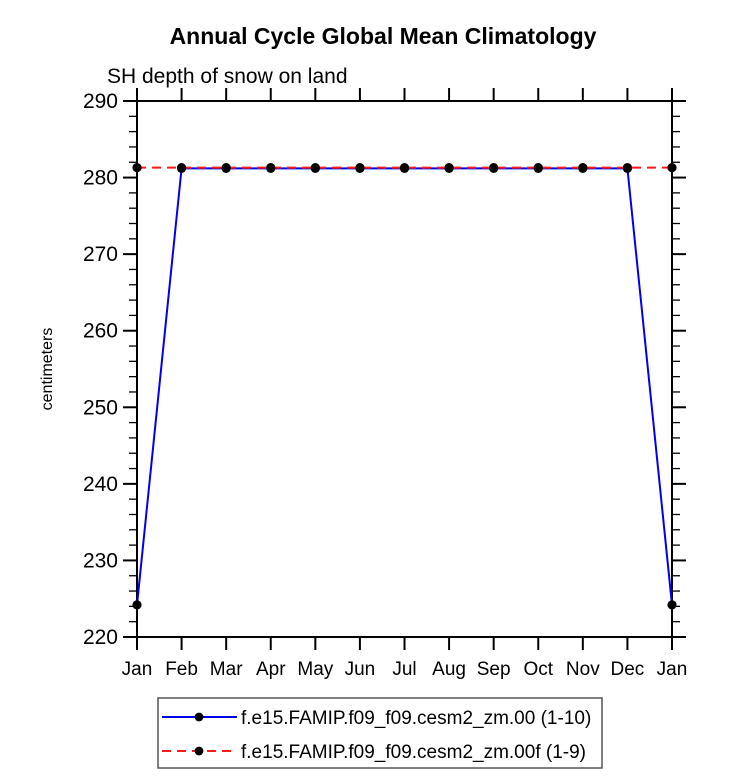  I want to click on legend-box, so click(380, 733).